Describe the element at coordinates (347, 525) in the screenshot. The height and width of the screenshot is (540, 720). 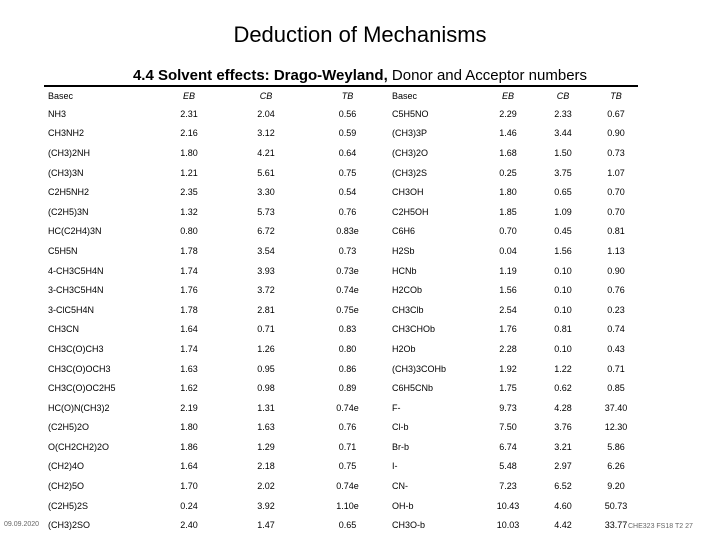
I see `tb-value: 0.65` at that location.